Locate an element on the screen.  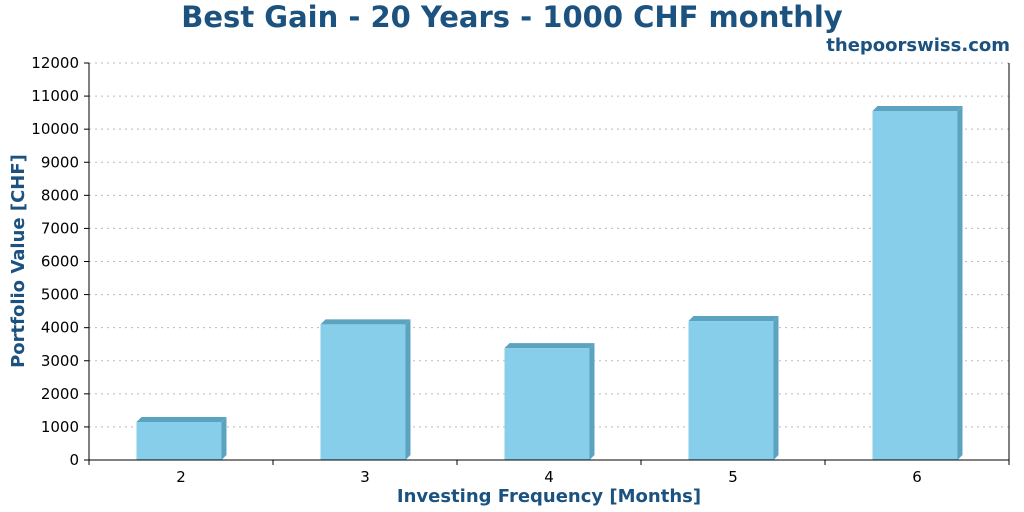
x-axis-title: Investing Frequency [Months] is located at coordinates (549, 496).